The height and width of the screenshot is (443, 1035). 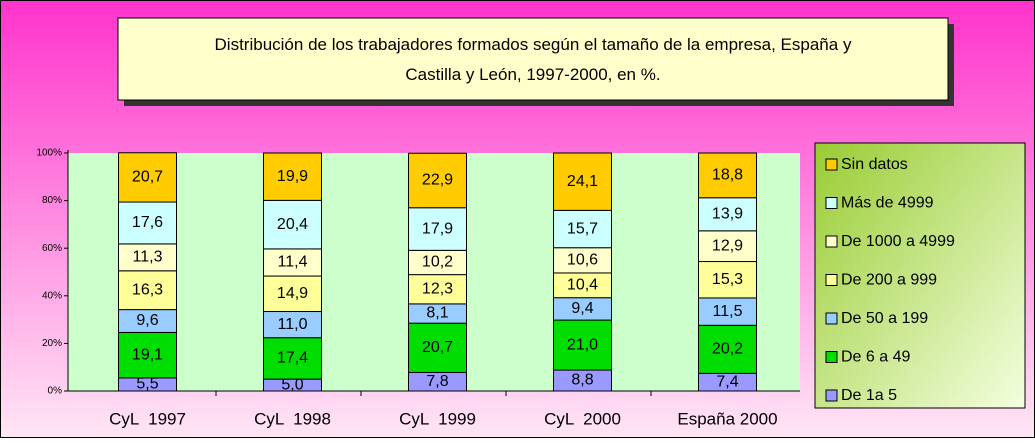 I want to click on data-label: 9,6, so click(x=147, y=320).